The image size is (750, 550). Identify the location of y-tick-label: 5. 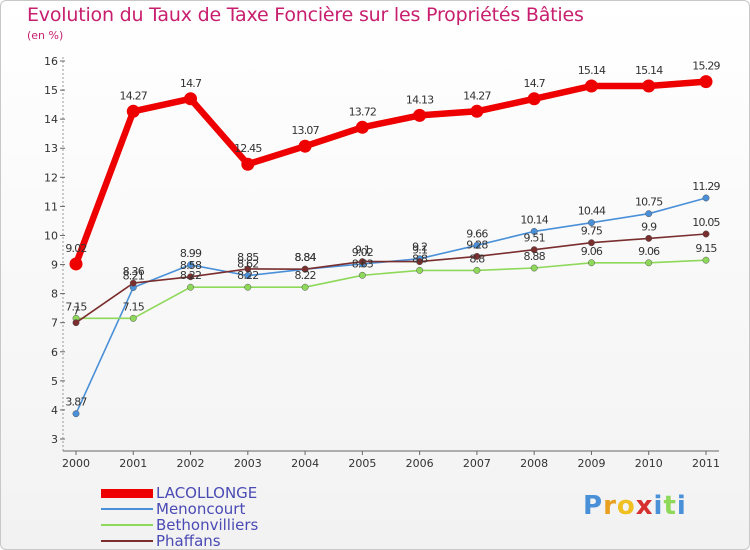
(54, 381).